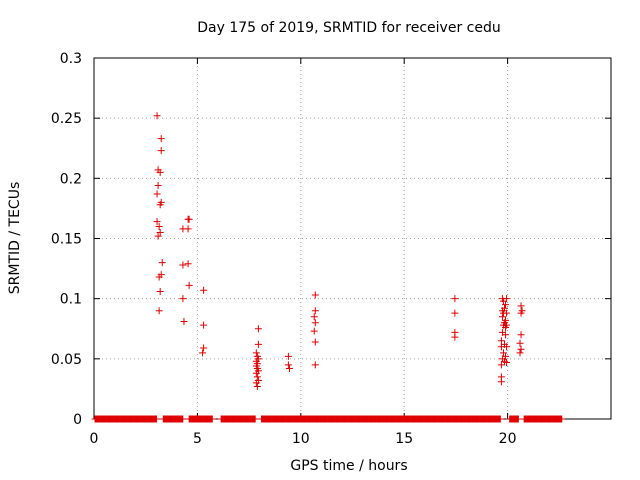 This screenshot has width=640, height=480. What do you see at coordinates (301, 439) in the screenshot?
I see `x-tick-label: 10` at bounding box center [301, 439].